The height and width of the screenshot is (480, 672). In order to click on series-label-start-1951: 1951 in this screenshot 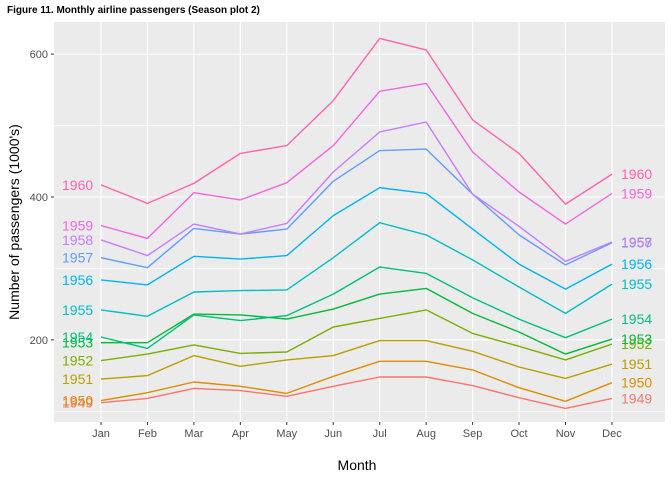, I will do `click(77, 379)`.